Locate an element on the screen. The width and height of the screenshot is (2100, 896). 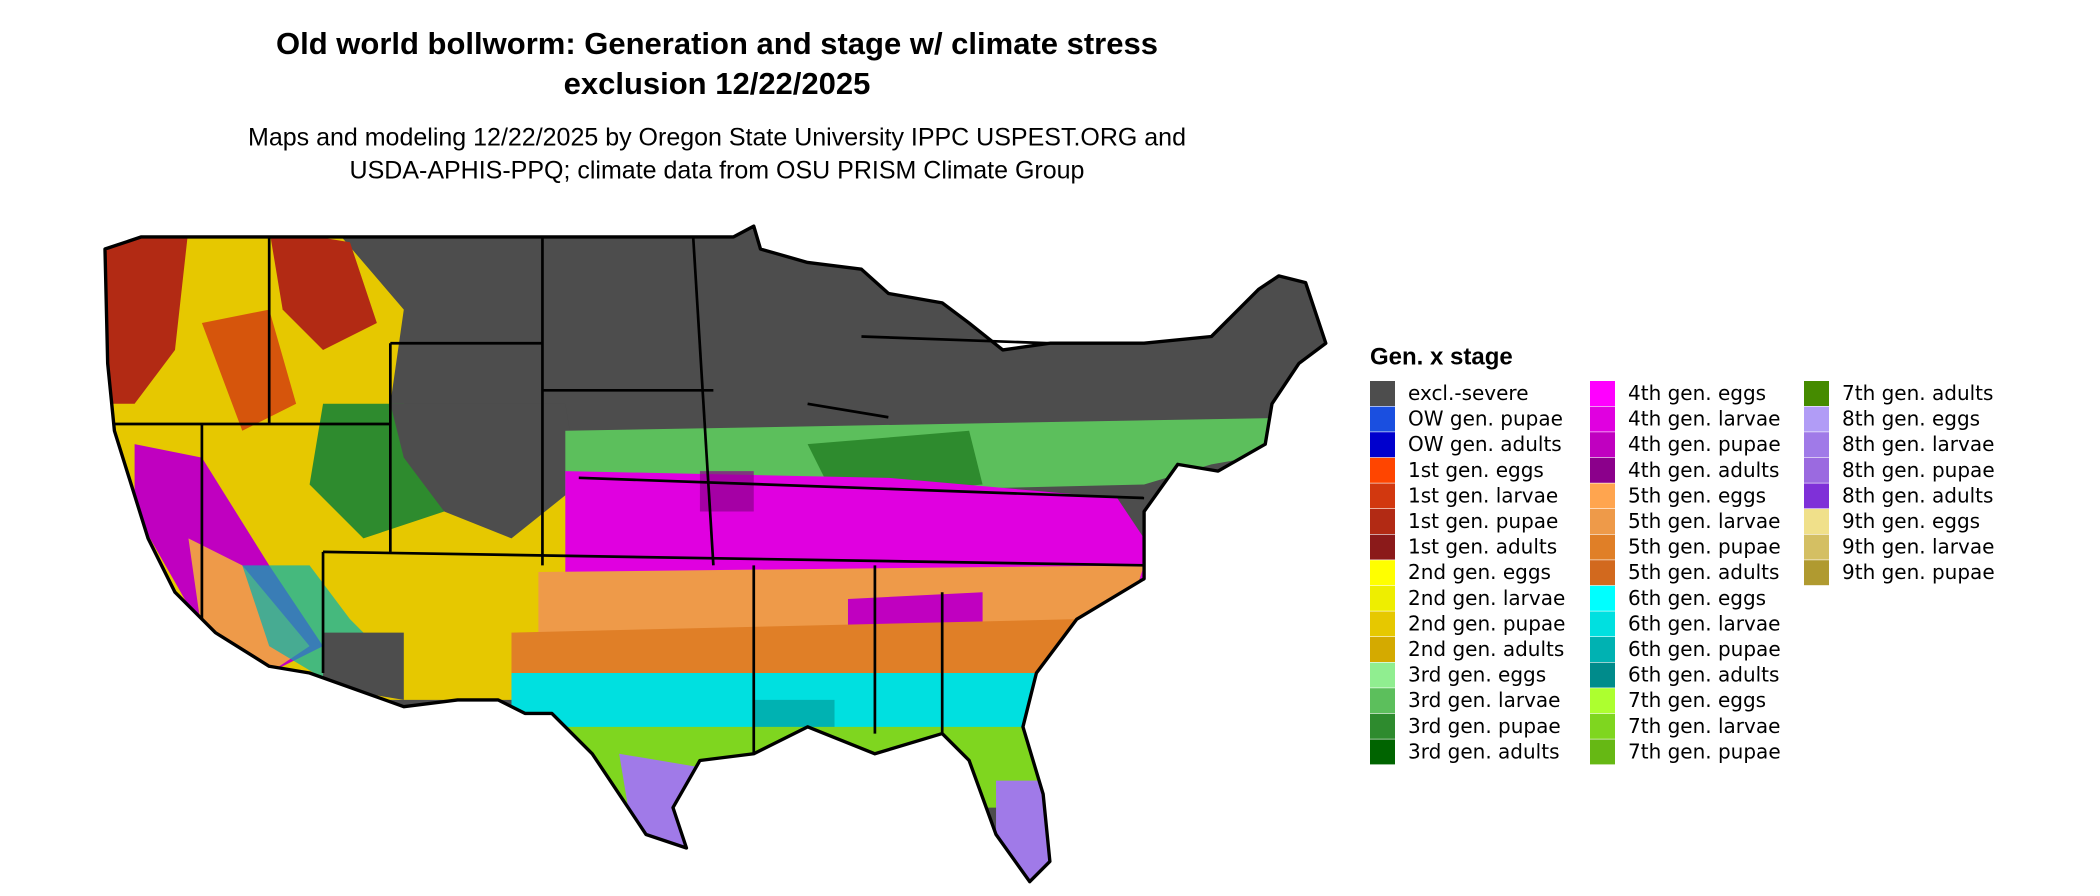
legend-item: 8th gen. pupae is located at coordinates (1899, 470).